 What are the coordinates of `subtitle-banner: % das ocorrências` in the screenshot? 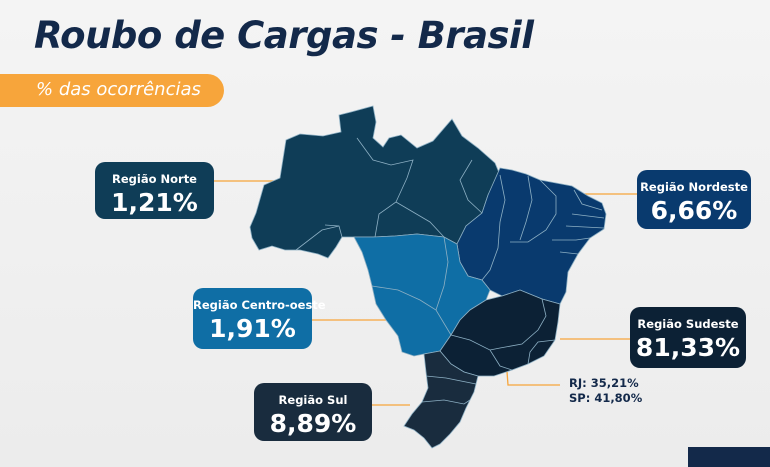 It's located at (112, 90).